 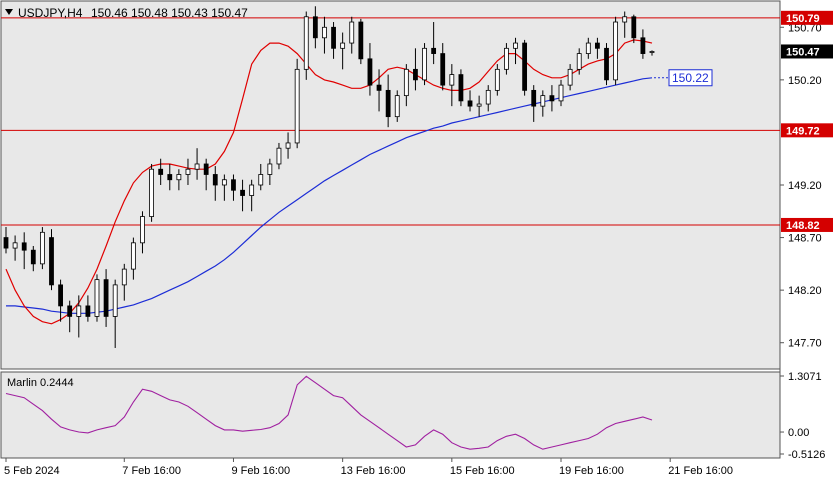 I want to click on oscillator-label: Marlin 0.2444, so click(x=40, y=383).